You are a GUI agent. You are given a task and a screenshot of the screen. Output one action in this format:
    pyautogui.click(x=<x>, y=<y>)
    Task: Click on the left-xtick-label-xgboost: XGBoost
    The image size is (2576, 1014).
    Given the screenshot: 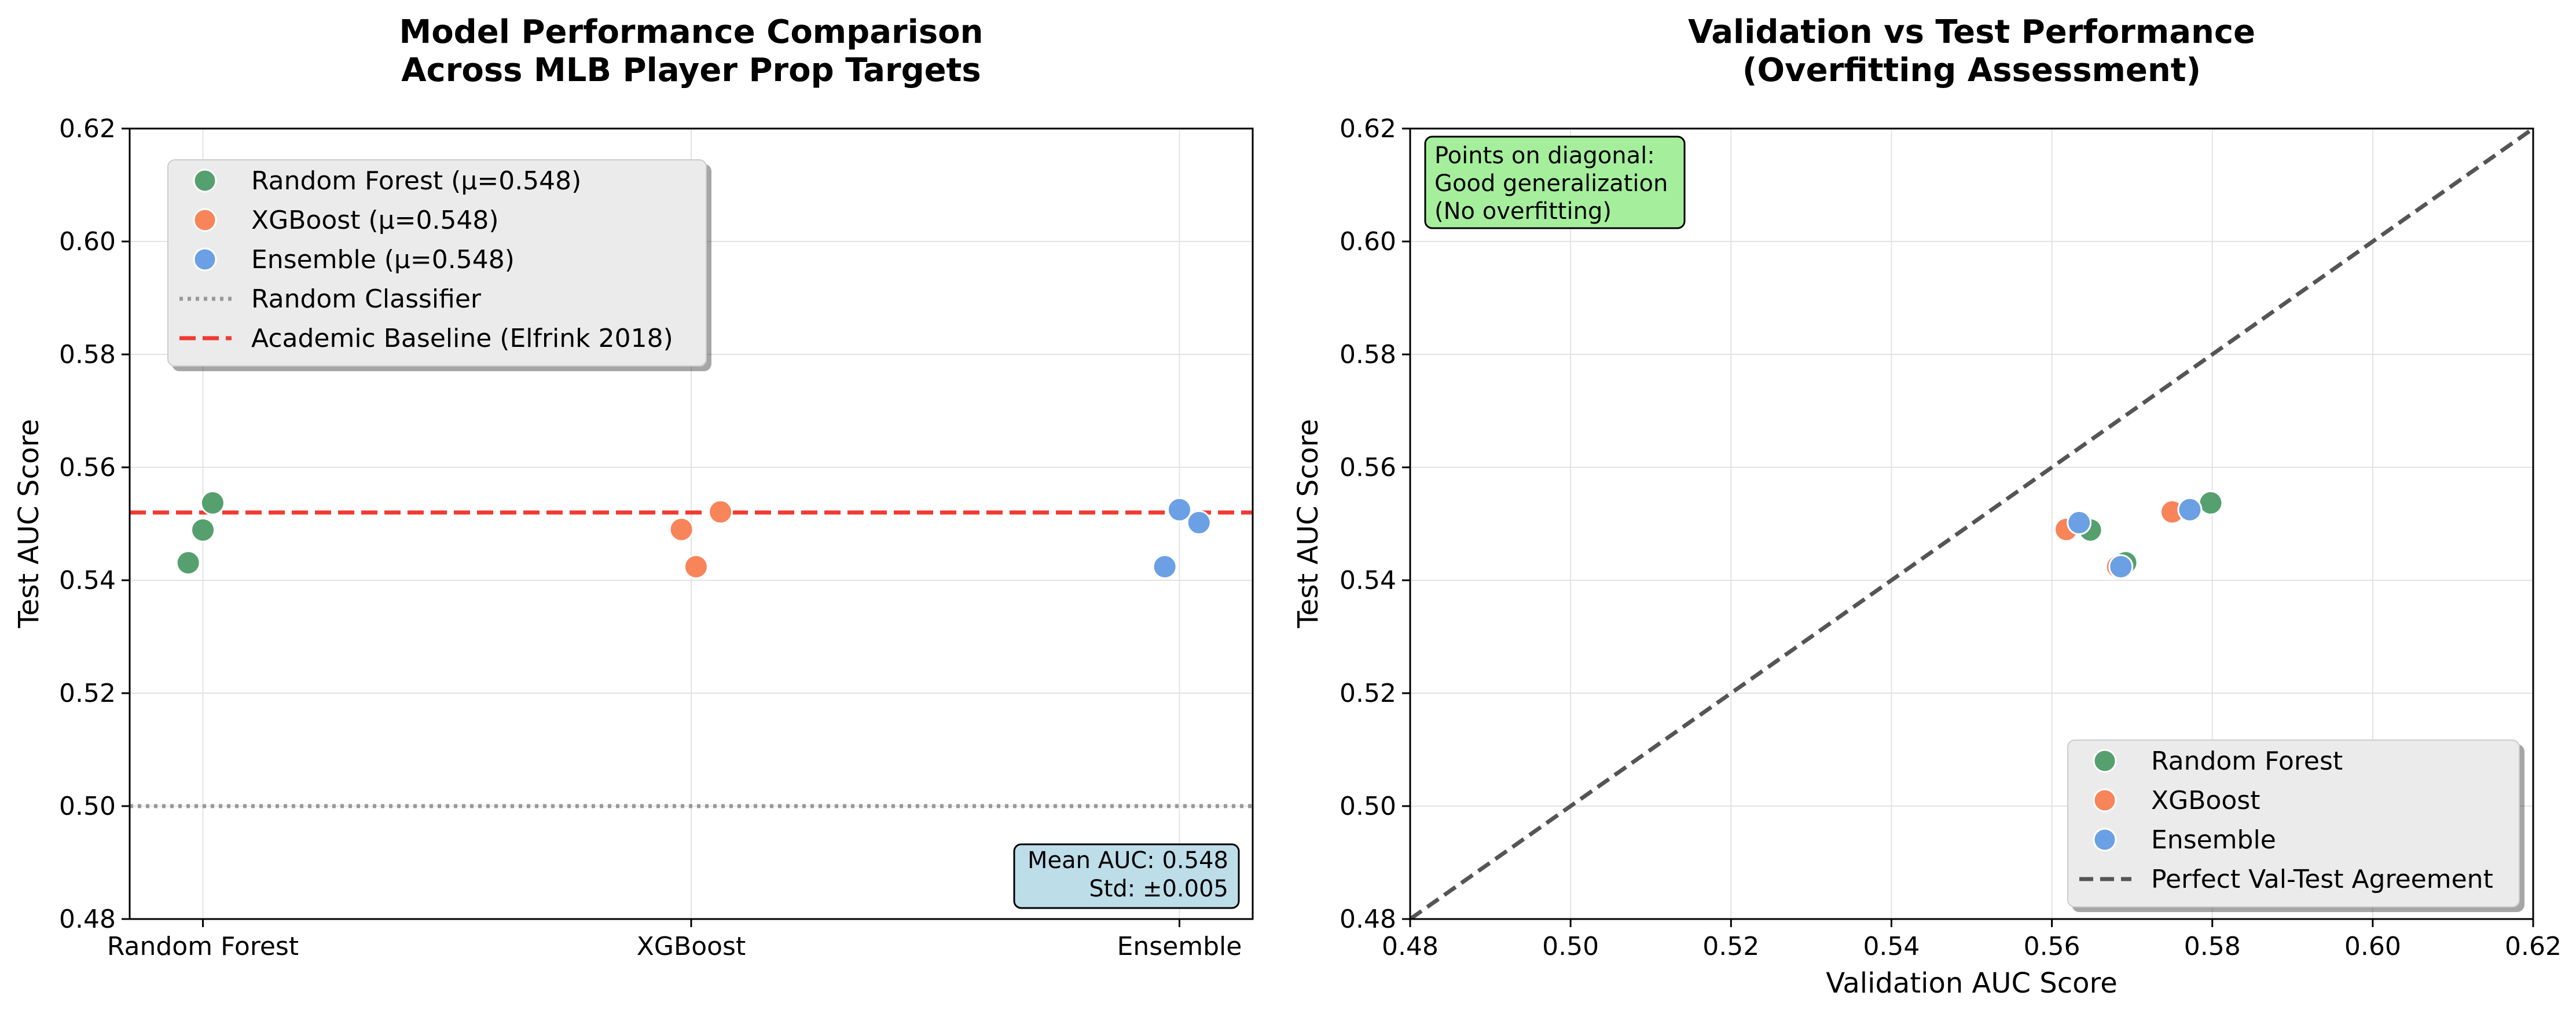 What is the action you would take?
    pyautogui.click(x=691, y=946)
    